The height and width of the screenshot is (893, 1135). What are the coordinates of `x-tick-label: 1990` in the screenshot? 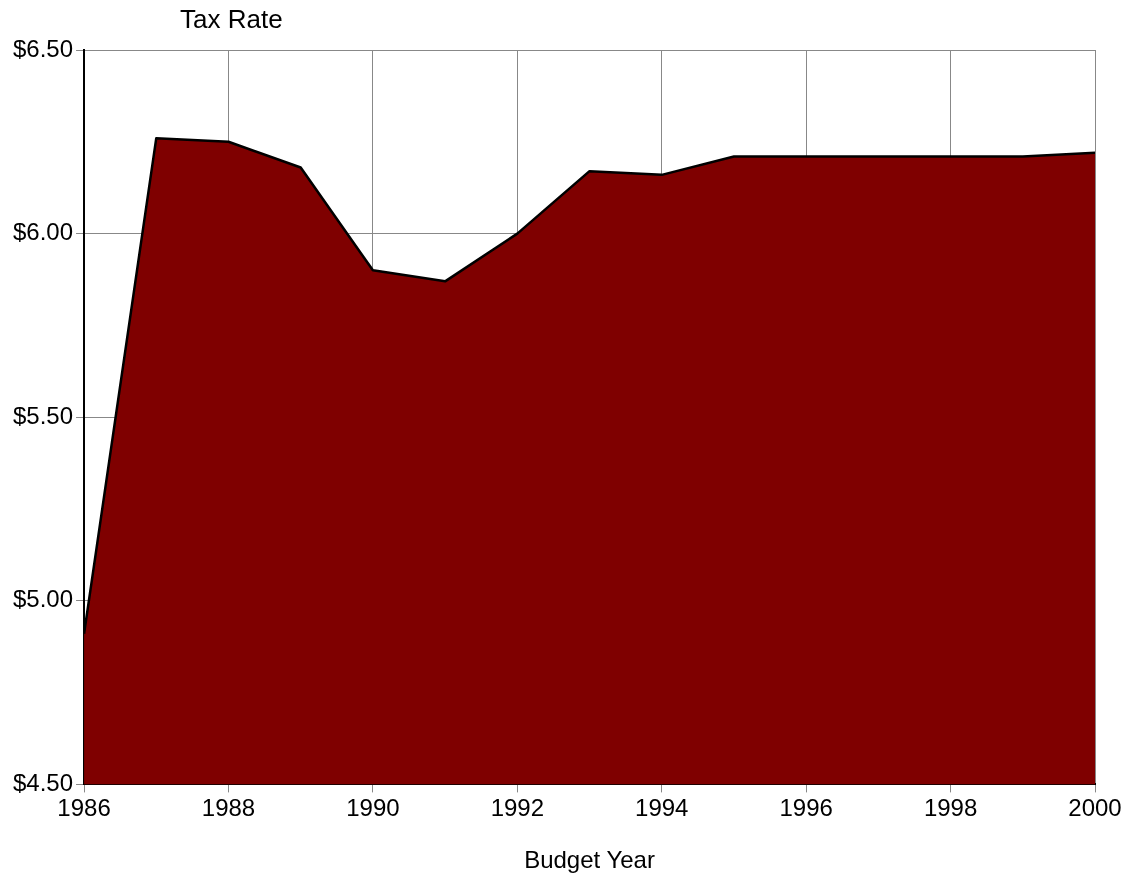 It's located at (373, 808).